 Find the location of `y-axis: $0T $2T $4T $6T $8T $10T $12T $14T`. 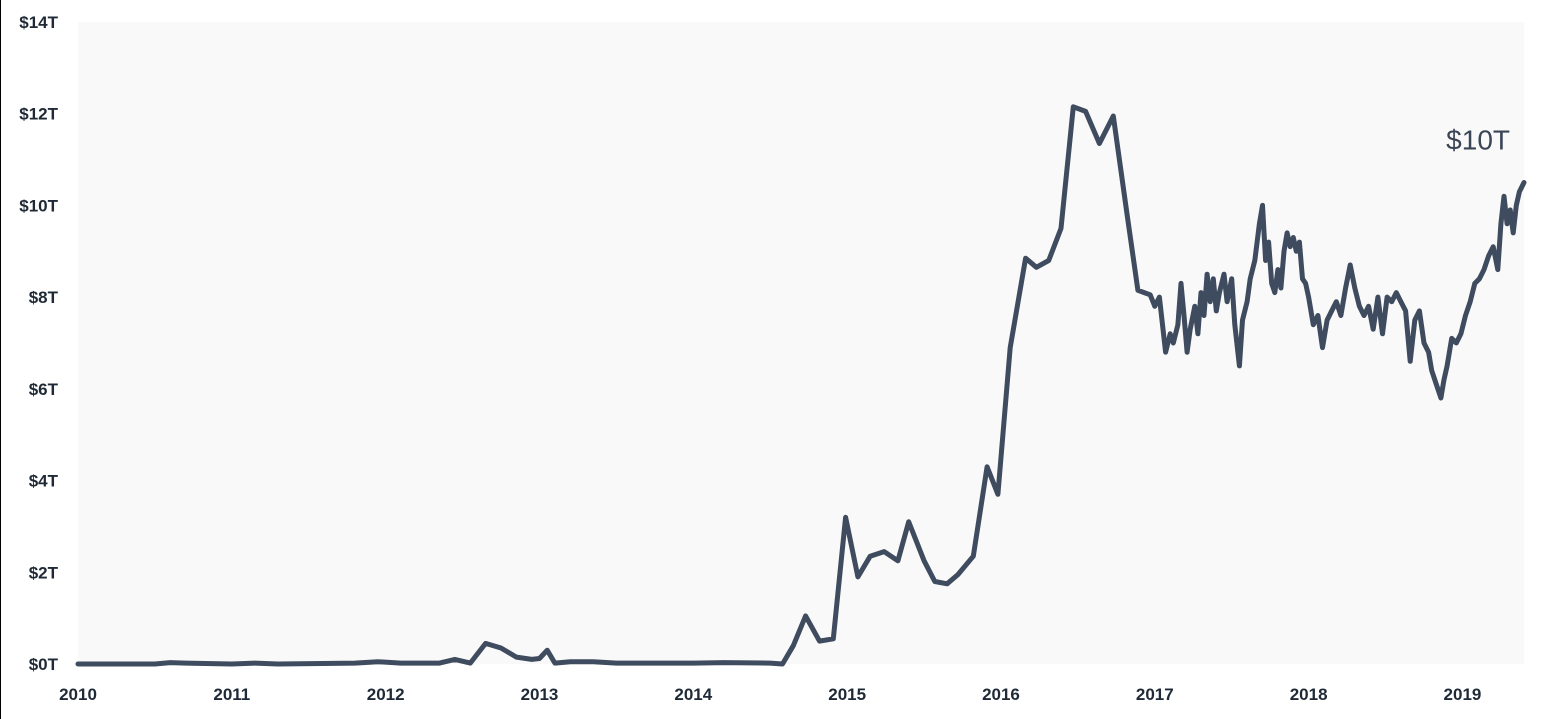

y-axis: $0T $2T $4T $6T $8T $10T $12T $14T is located at coordinates (38, 343).